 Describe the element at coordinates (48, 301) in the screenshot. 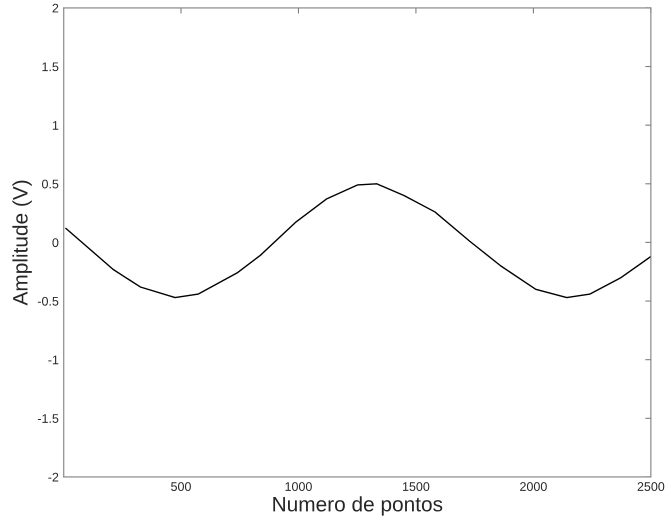

I see `y-tick-label: -0.5` at that location.